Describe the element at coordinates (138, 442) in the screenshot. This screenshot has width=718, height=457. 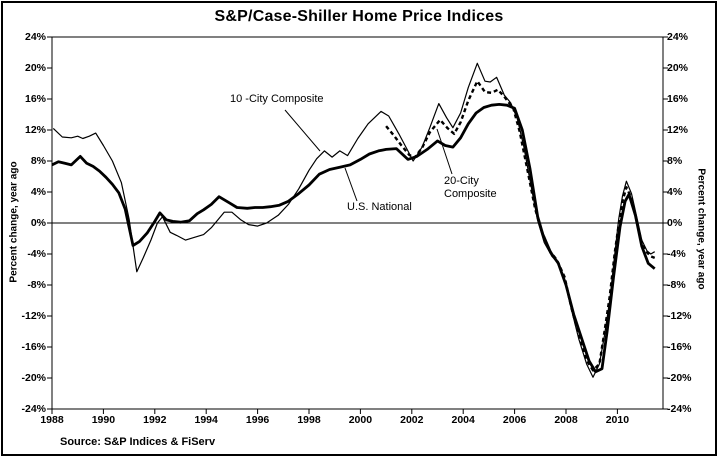
I see `source-note: Source: S&P Indices & FiServ` at that location.